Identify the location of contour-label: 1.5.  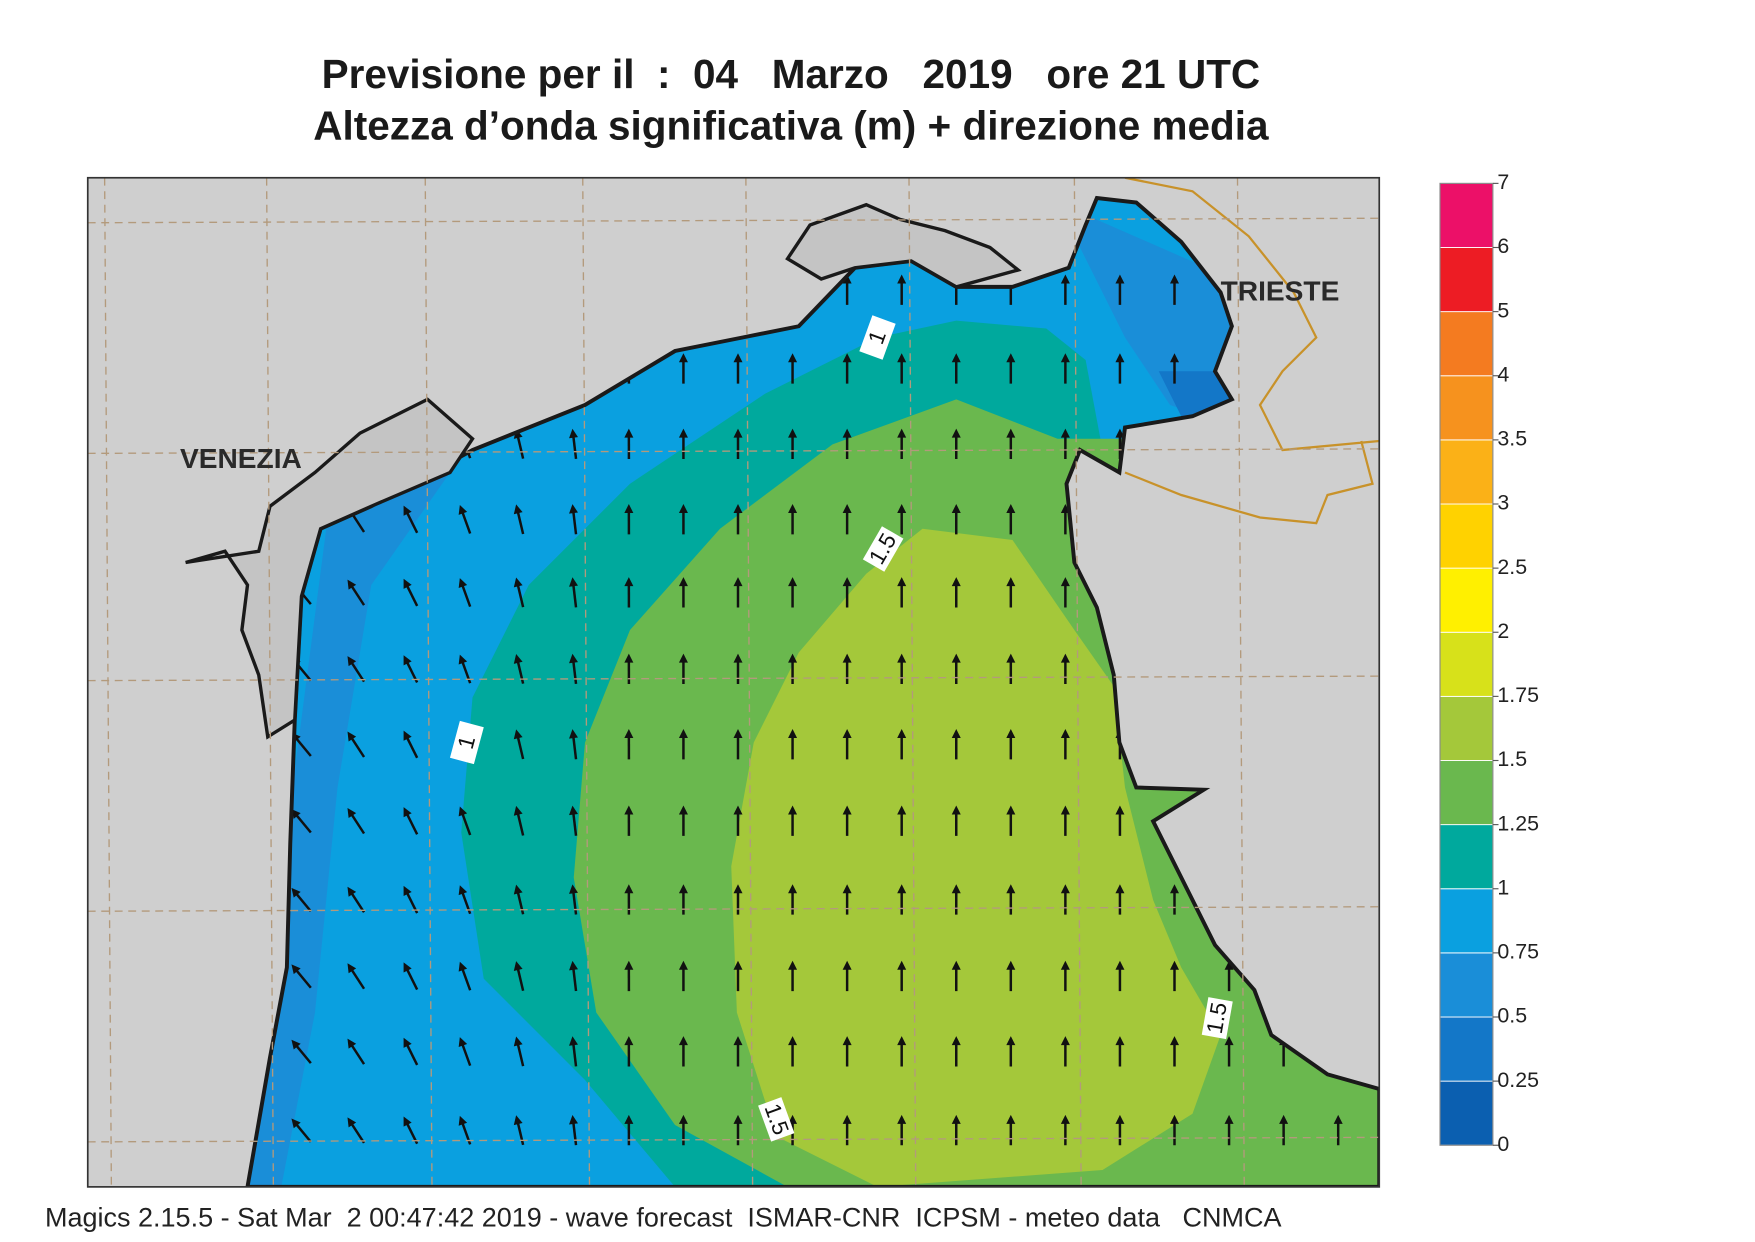
(1217, 1018).